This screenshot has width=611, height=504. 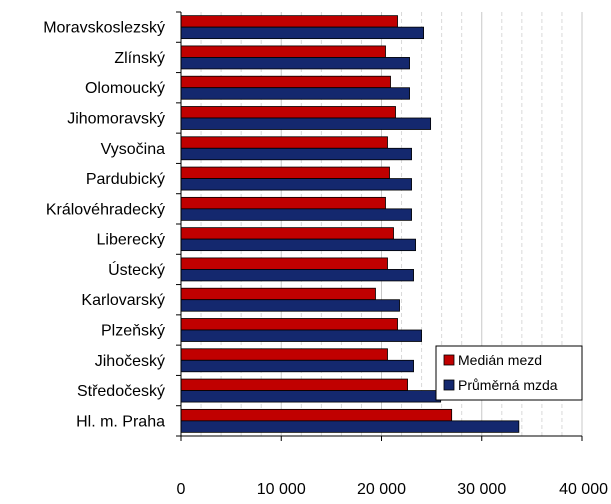 What do you see at coordinates (125, 88) in the screenshot?
I see `category-label: Olomoucký` at bounding box center [125, 88].